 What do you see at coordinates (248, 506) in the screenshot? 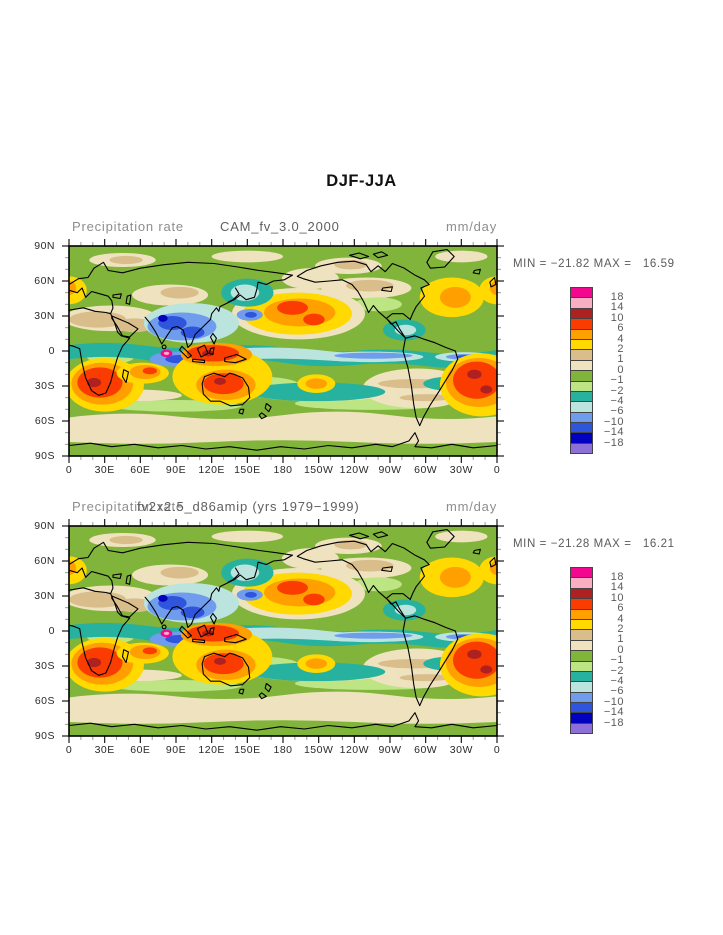
I see `case-label: fv2x2.5_d86amip (yrs 1979−1999)` at bounding box center [248, 506].